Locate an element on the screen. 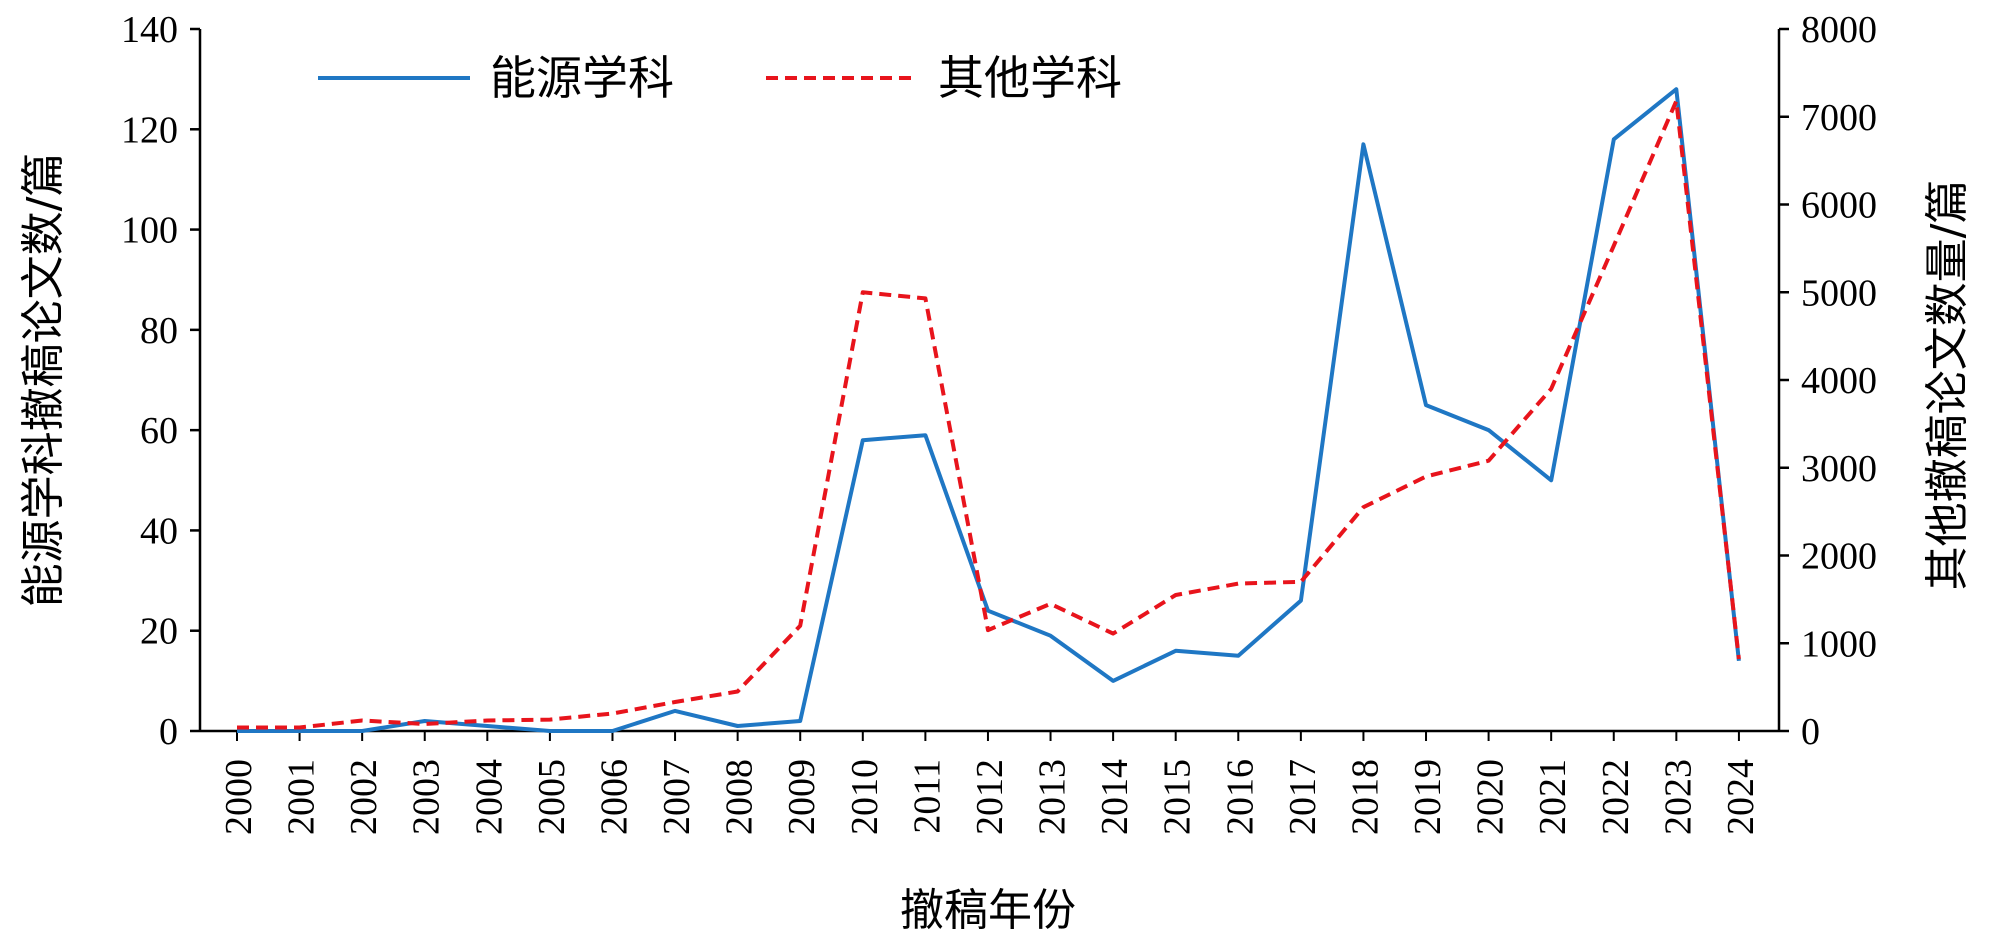 The image size is (2000, 942). left-y-tick-label: 20 is located at coordinates (159, 632).